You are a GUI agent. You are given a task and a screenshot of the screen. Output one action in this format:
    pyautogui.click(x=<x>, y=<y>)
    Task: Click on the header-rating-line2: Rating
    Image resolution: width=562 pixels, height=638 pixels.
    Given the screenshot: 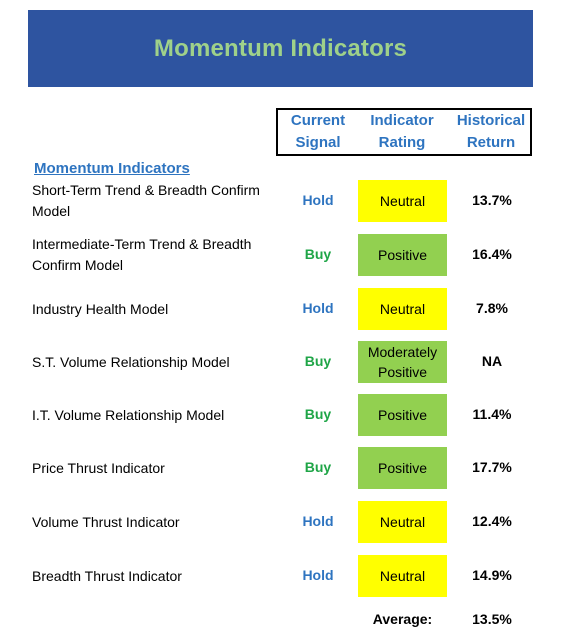 What is the action you would take?
    pyautogui.click(x=402, y=142)
    